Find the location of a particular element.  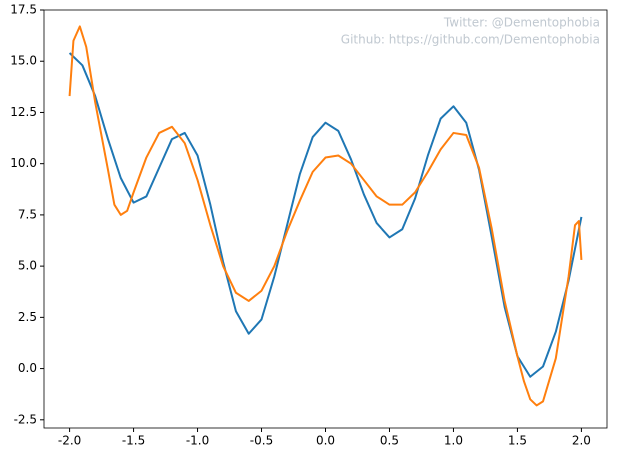

y-tick-label: 15.0 is located at coordinates (23, 61).